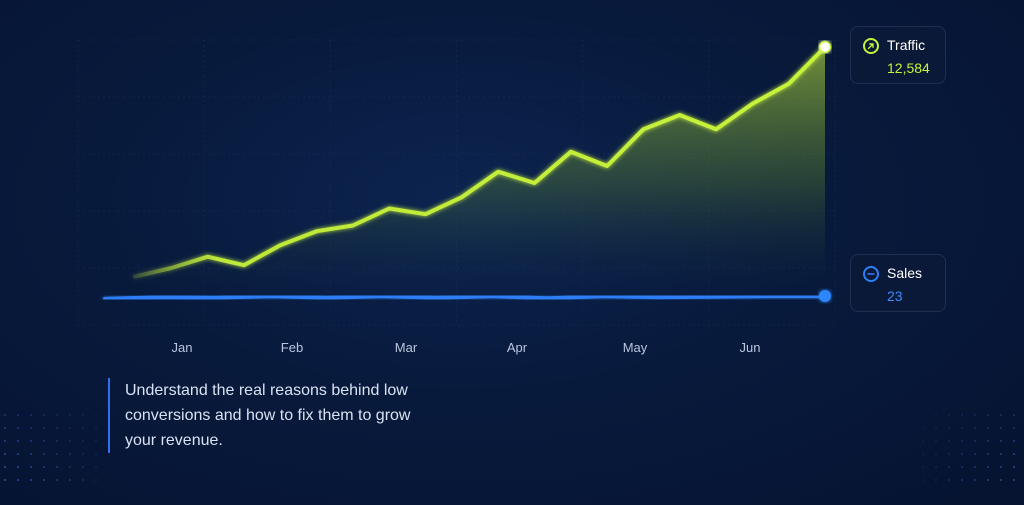  Describe the element at coordinates (905, 273) in the screenshot. I see `sales-series-name: Sales` at that location.